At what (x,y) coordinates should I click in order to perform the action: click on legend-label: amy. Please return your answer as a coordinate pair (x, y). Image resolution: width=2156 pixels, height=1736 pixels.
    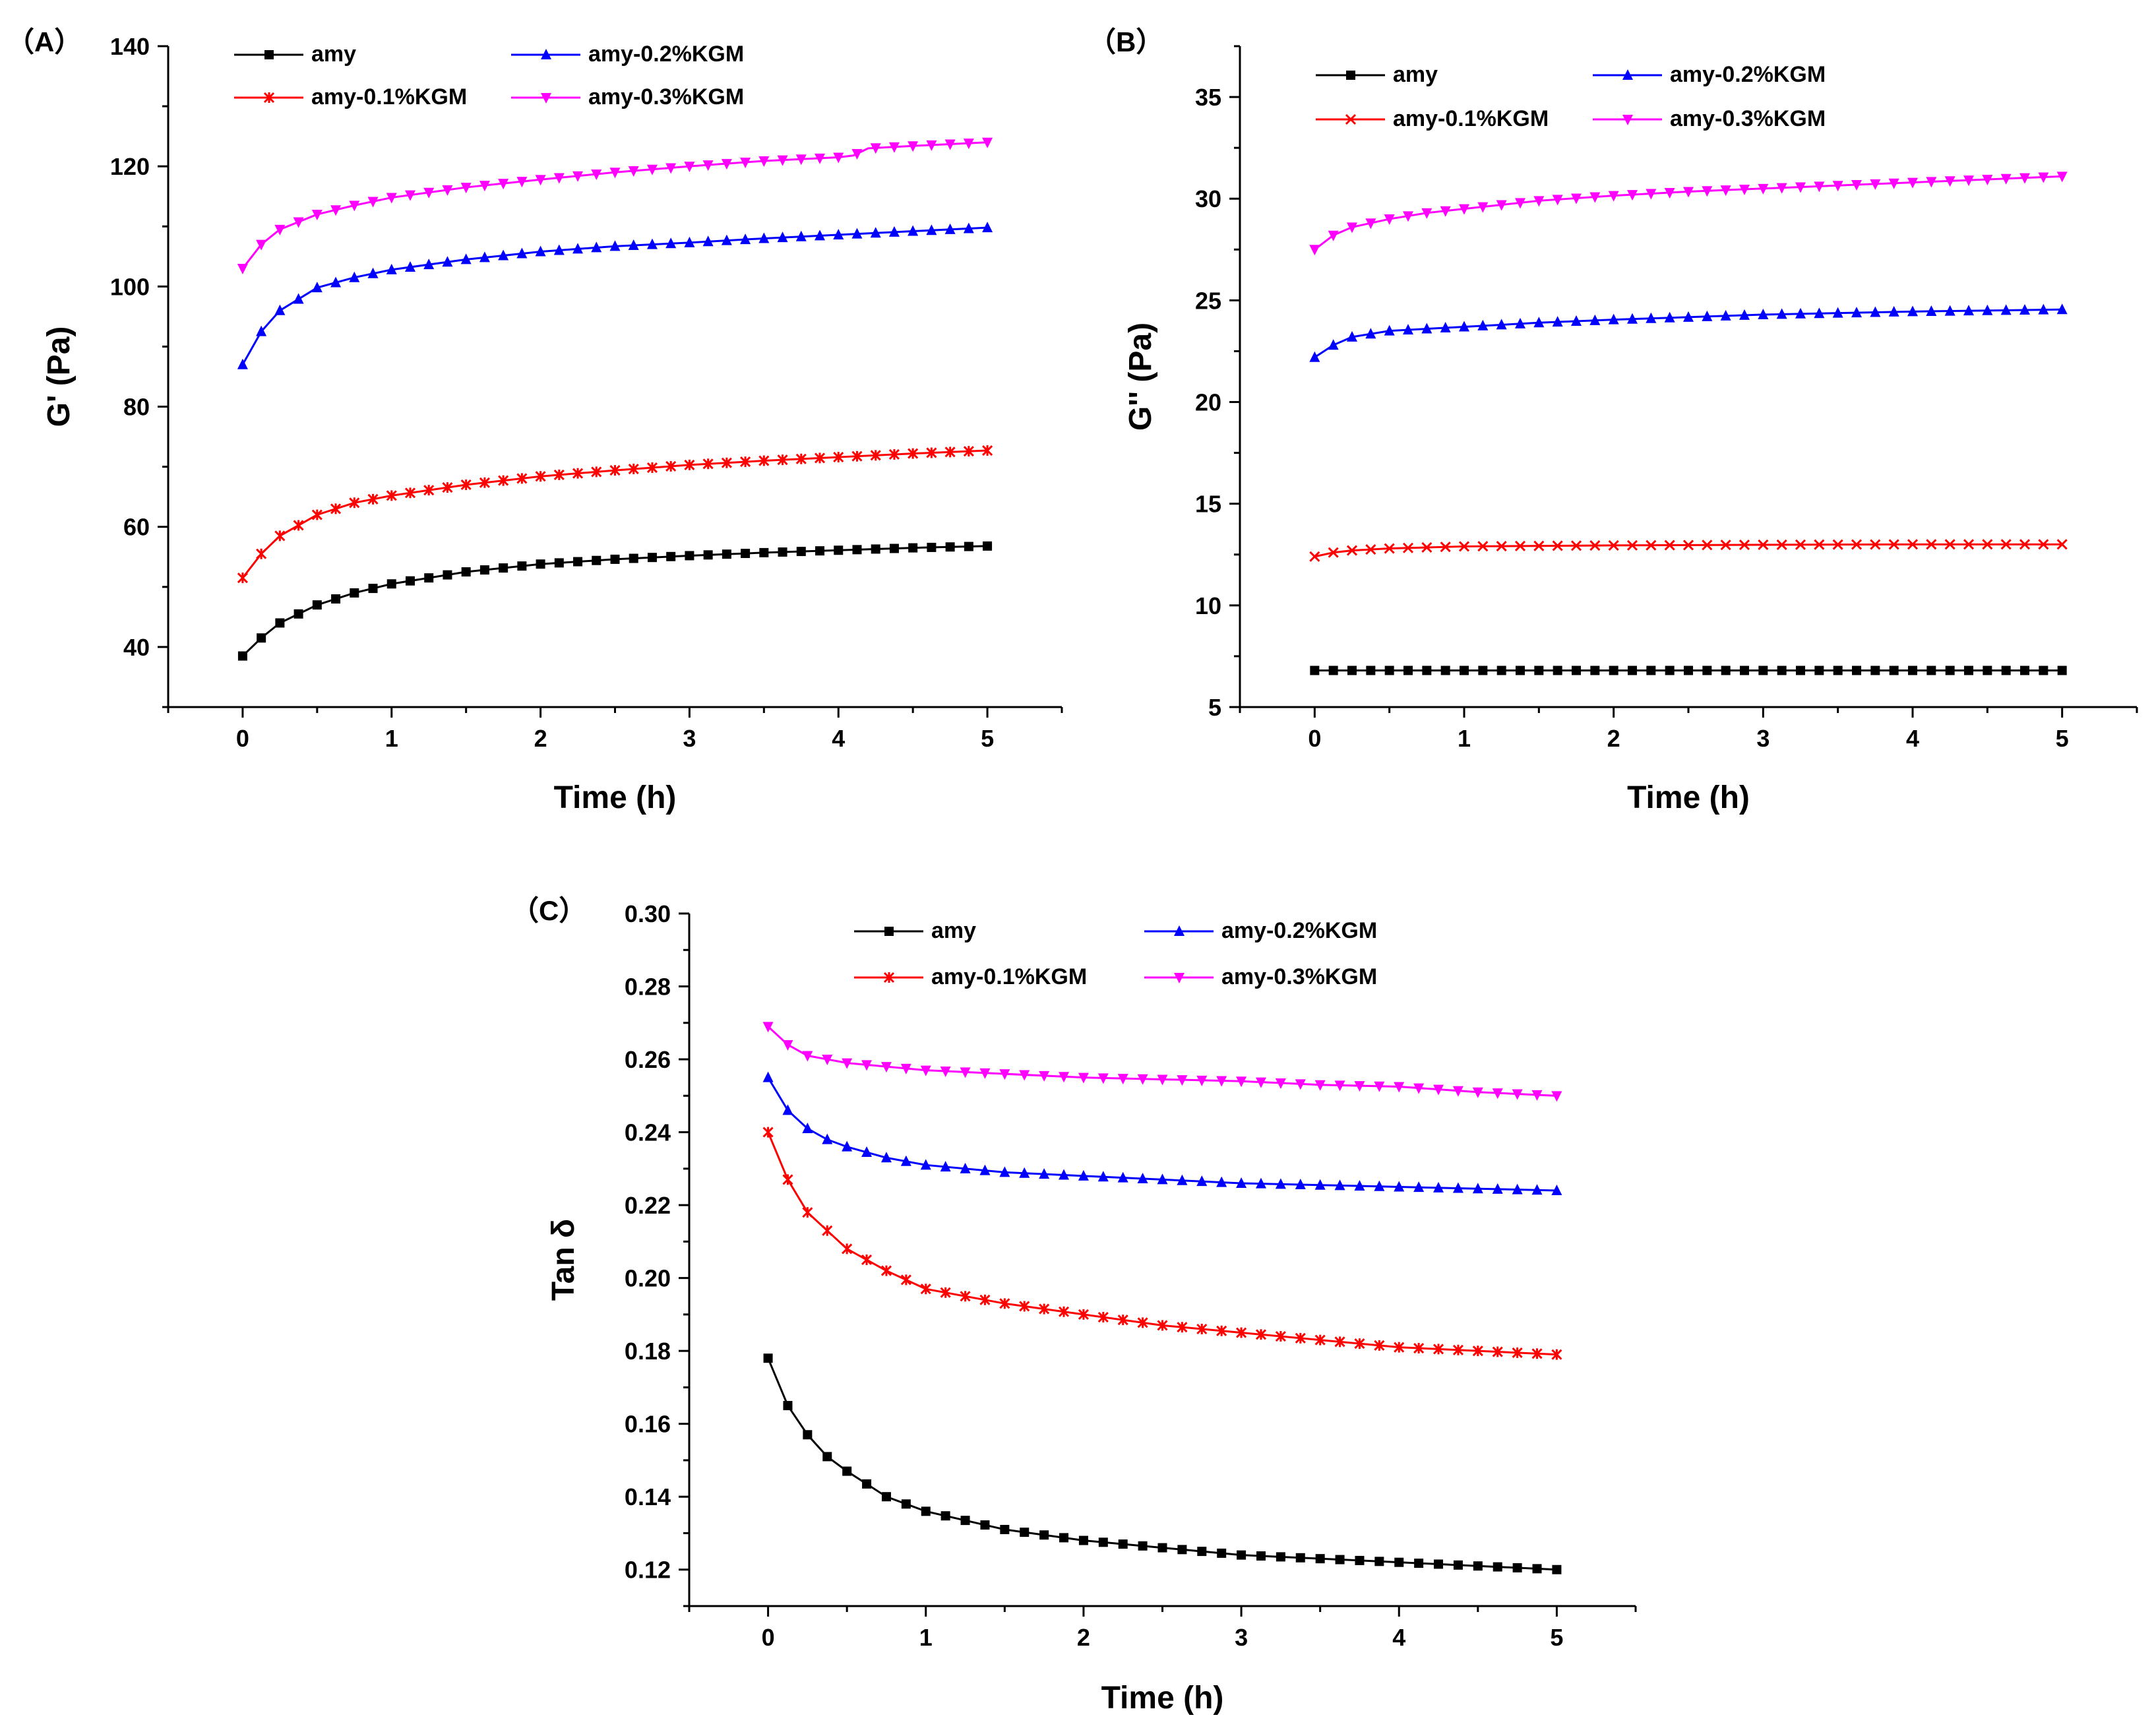
    Looking at the image, I should click on (333, 54).